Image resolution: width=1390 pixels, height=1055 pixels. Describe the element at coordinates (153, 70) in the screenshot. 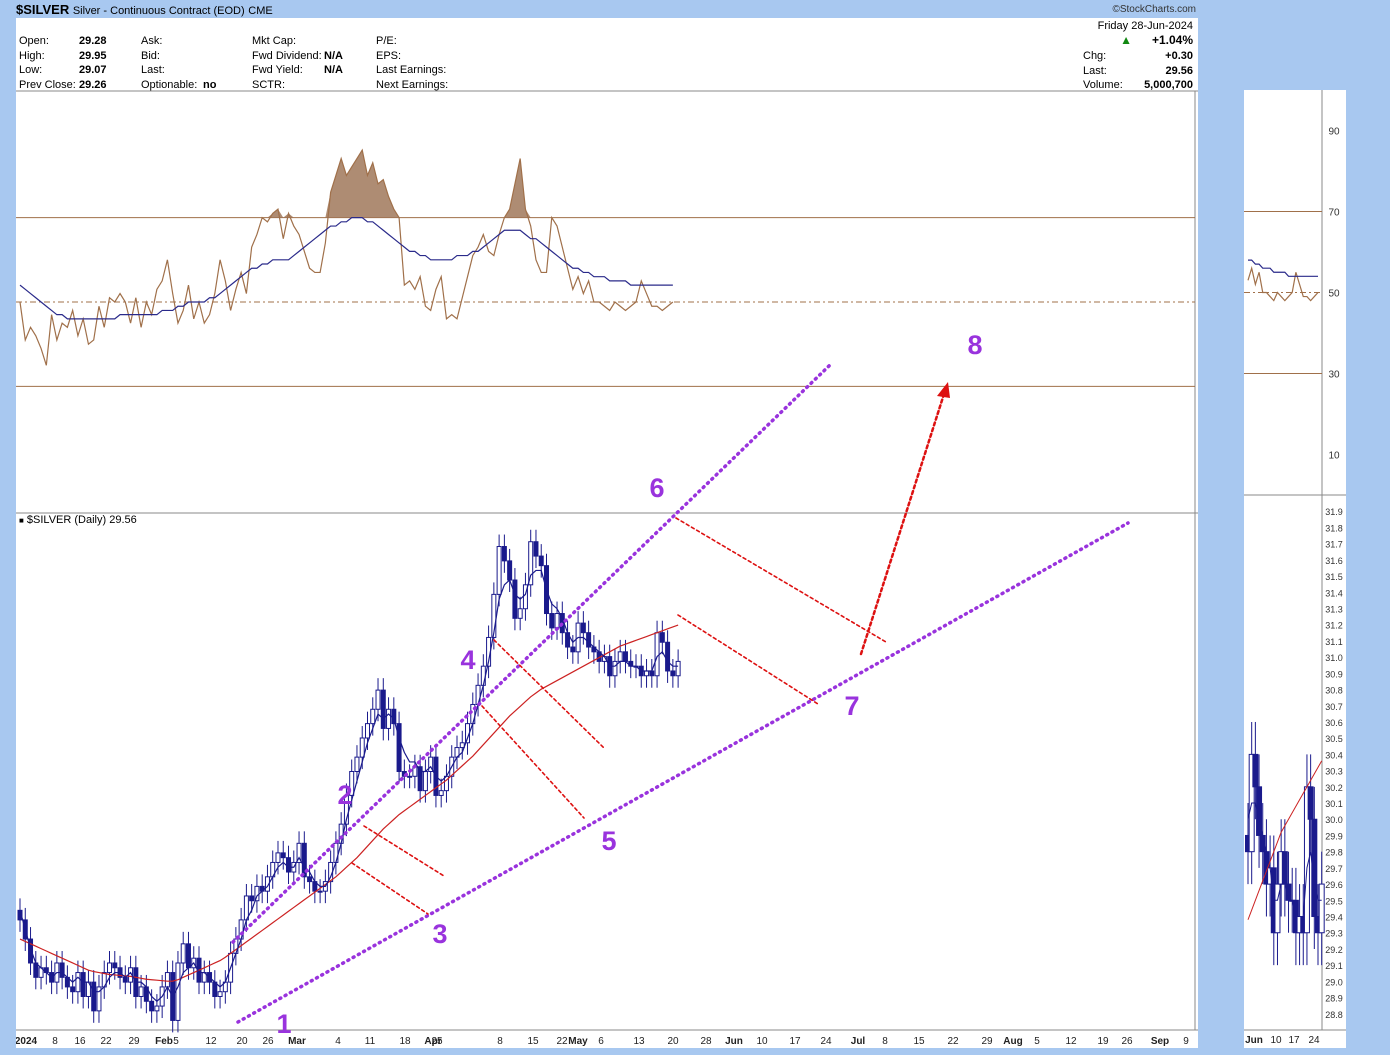

I see `quote2-row: Last:` at that location.